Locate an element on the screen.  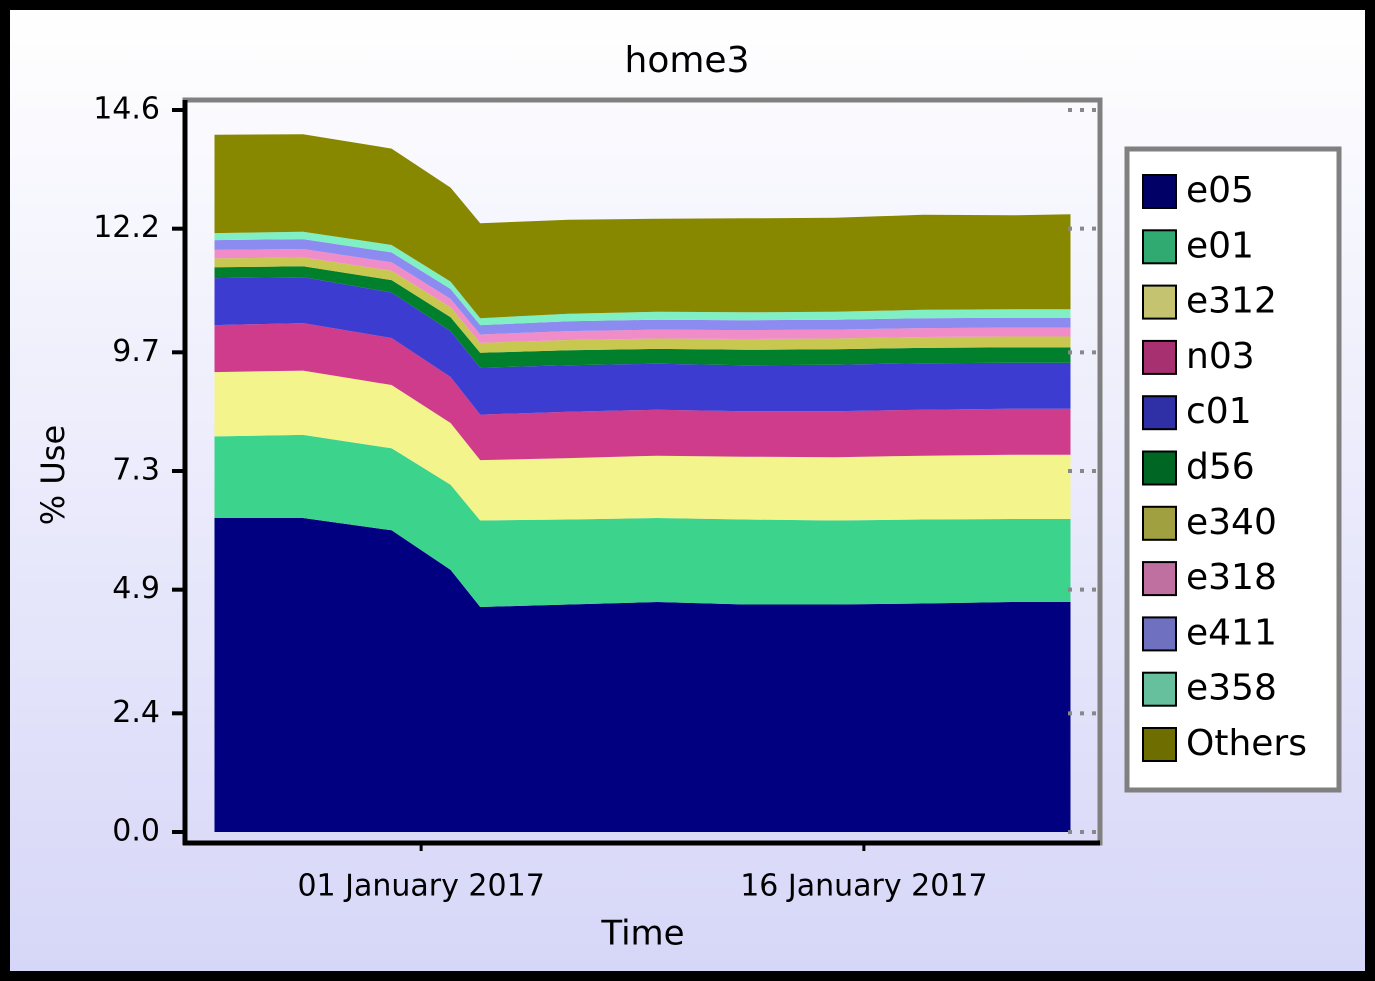
y-tick-label: 9.7 is located at coordinates (136, 351).